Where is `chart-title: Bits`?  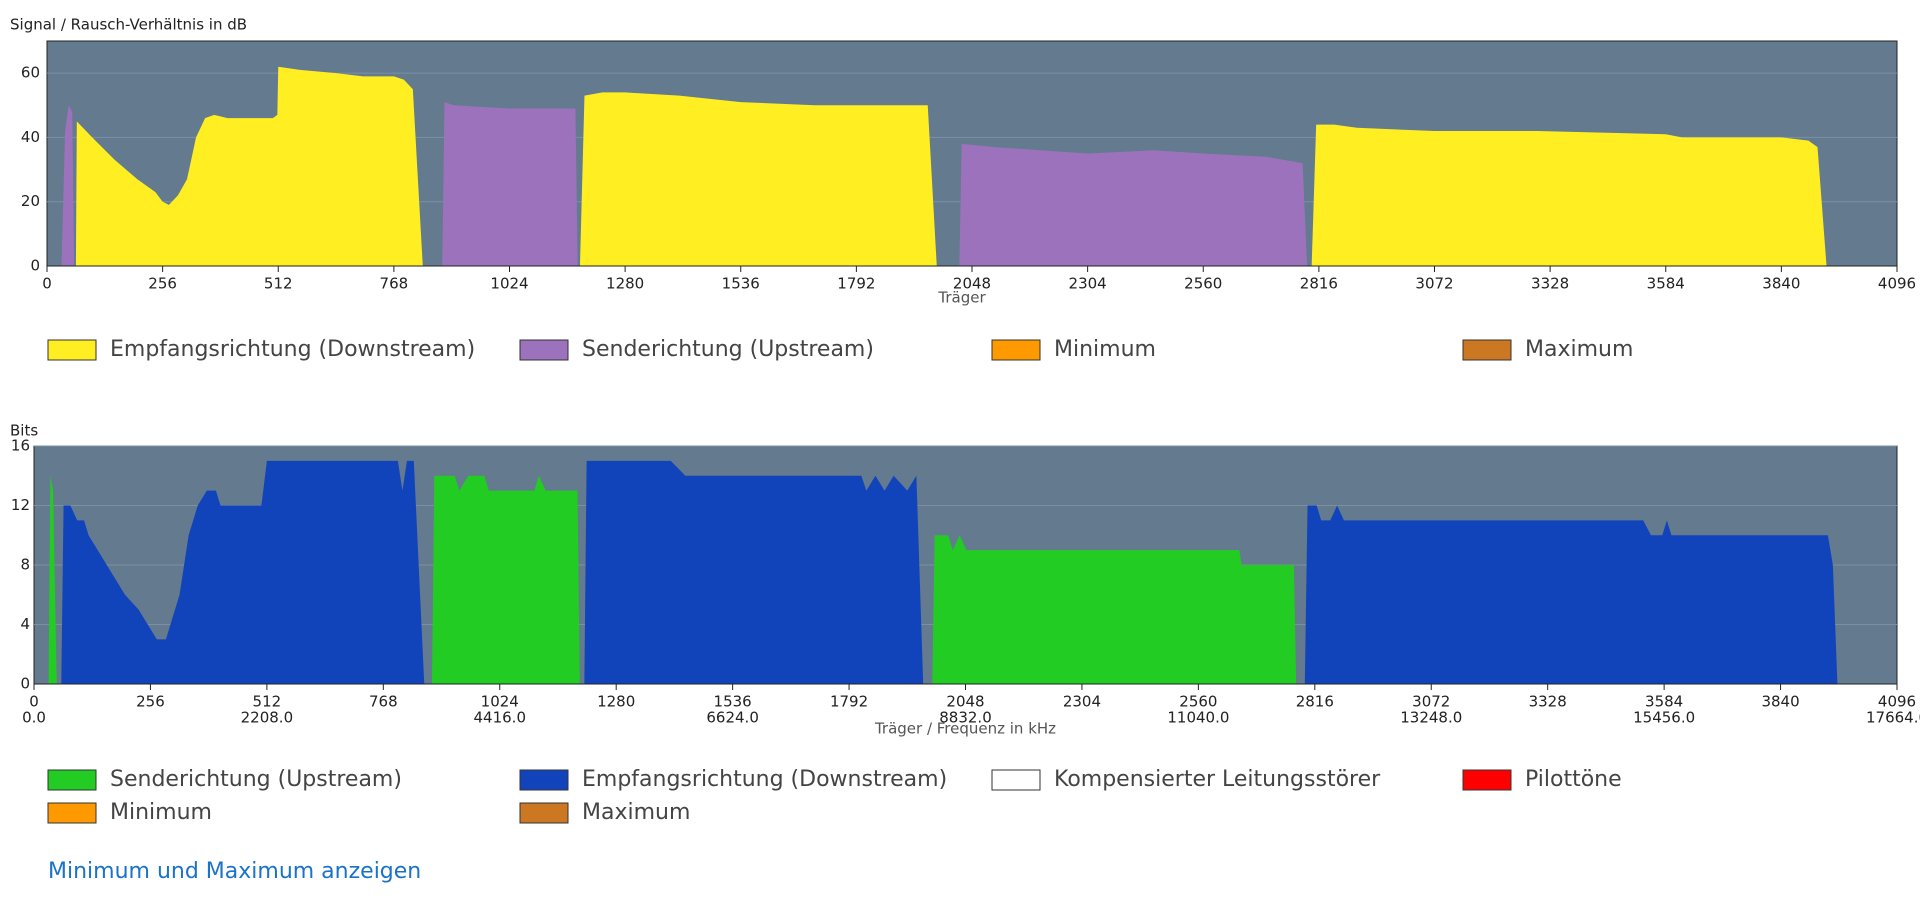 chart-title: Bits is located at coordinates (24, 431).